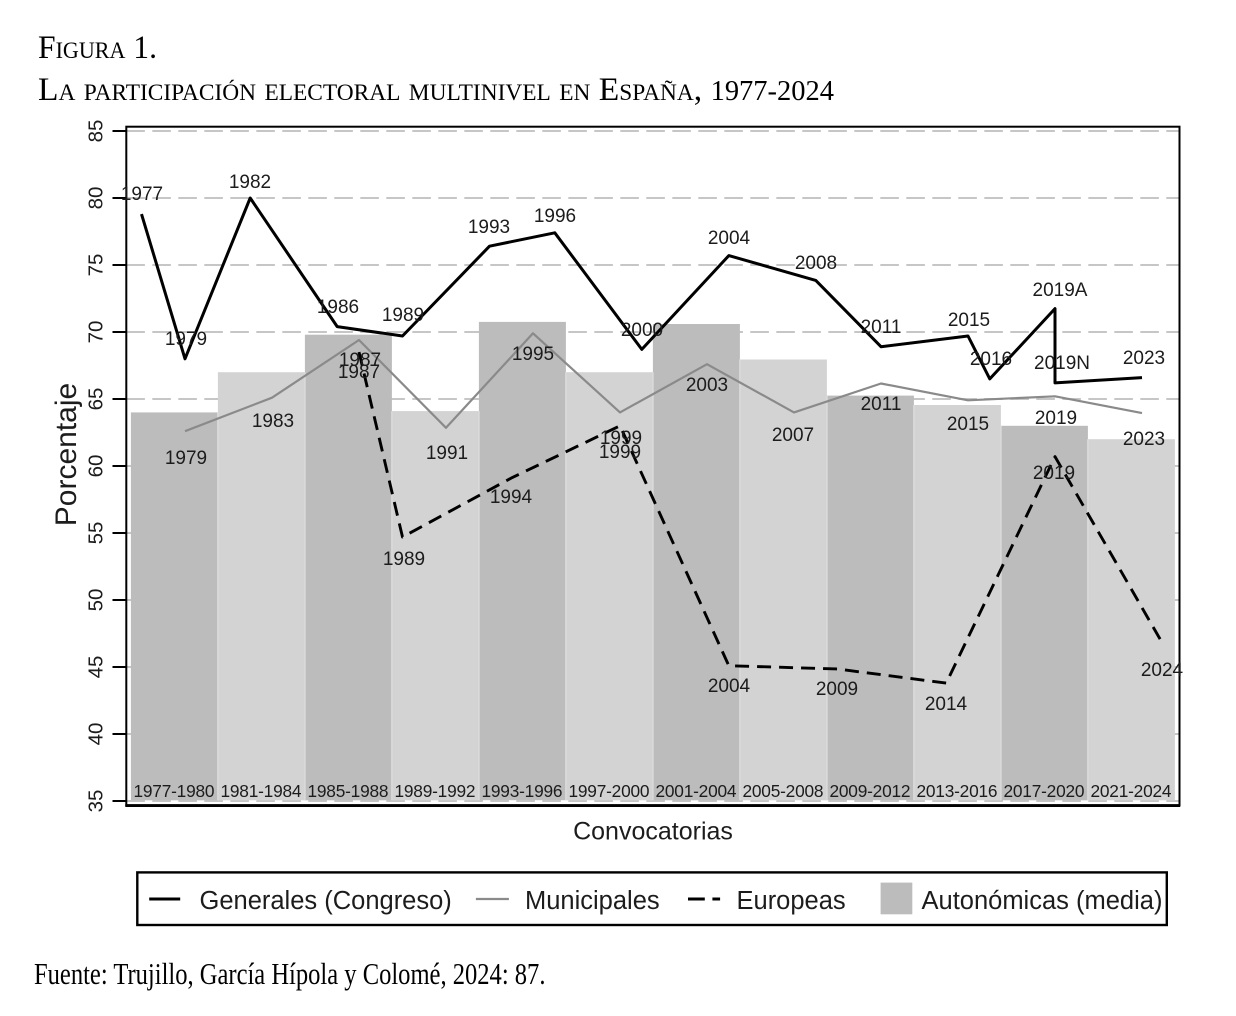  I want to click on svg-text: 2024, so click(1162, 670).